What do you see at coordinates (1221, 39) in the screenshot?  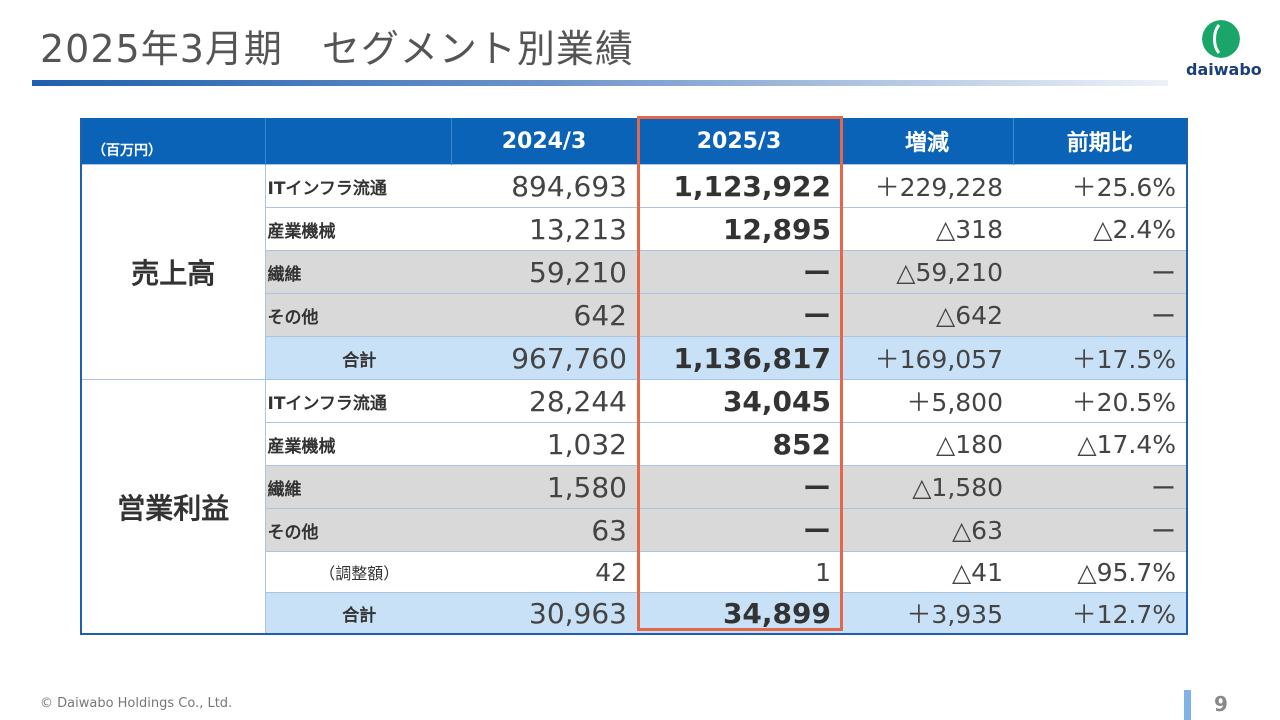 I see `daiwabo-logo-icon` at bounding box center [1221, 39].